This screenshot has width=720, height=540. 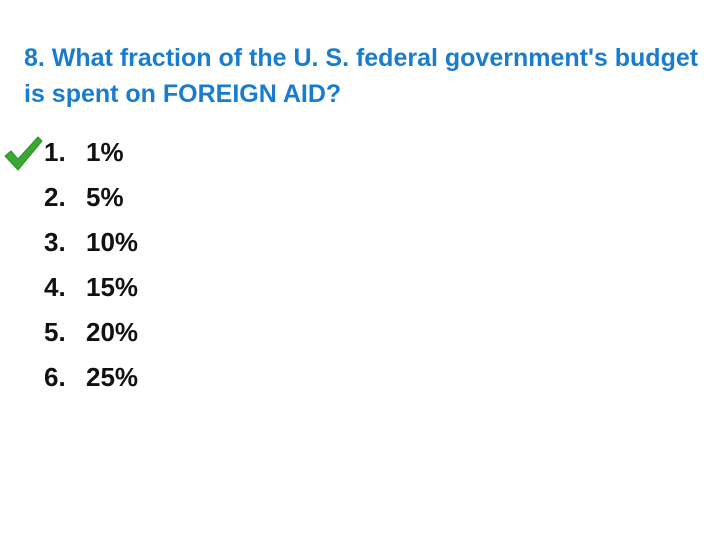 What do you see at coordinates (105, 152) in the screenshot?
I see `option-text: 1%` at bounding box center [105, 152].